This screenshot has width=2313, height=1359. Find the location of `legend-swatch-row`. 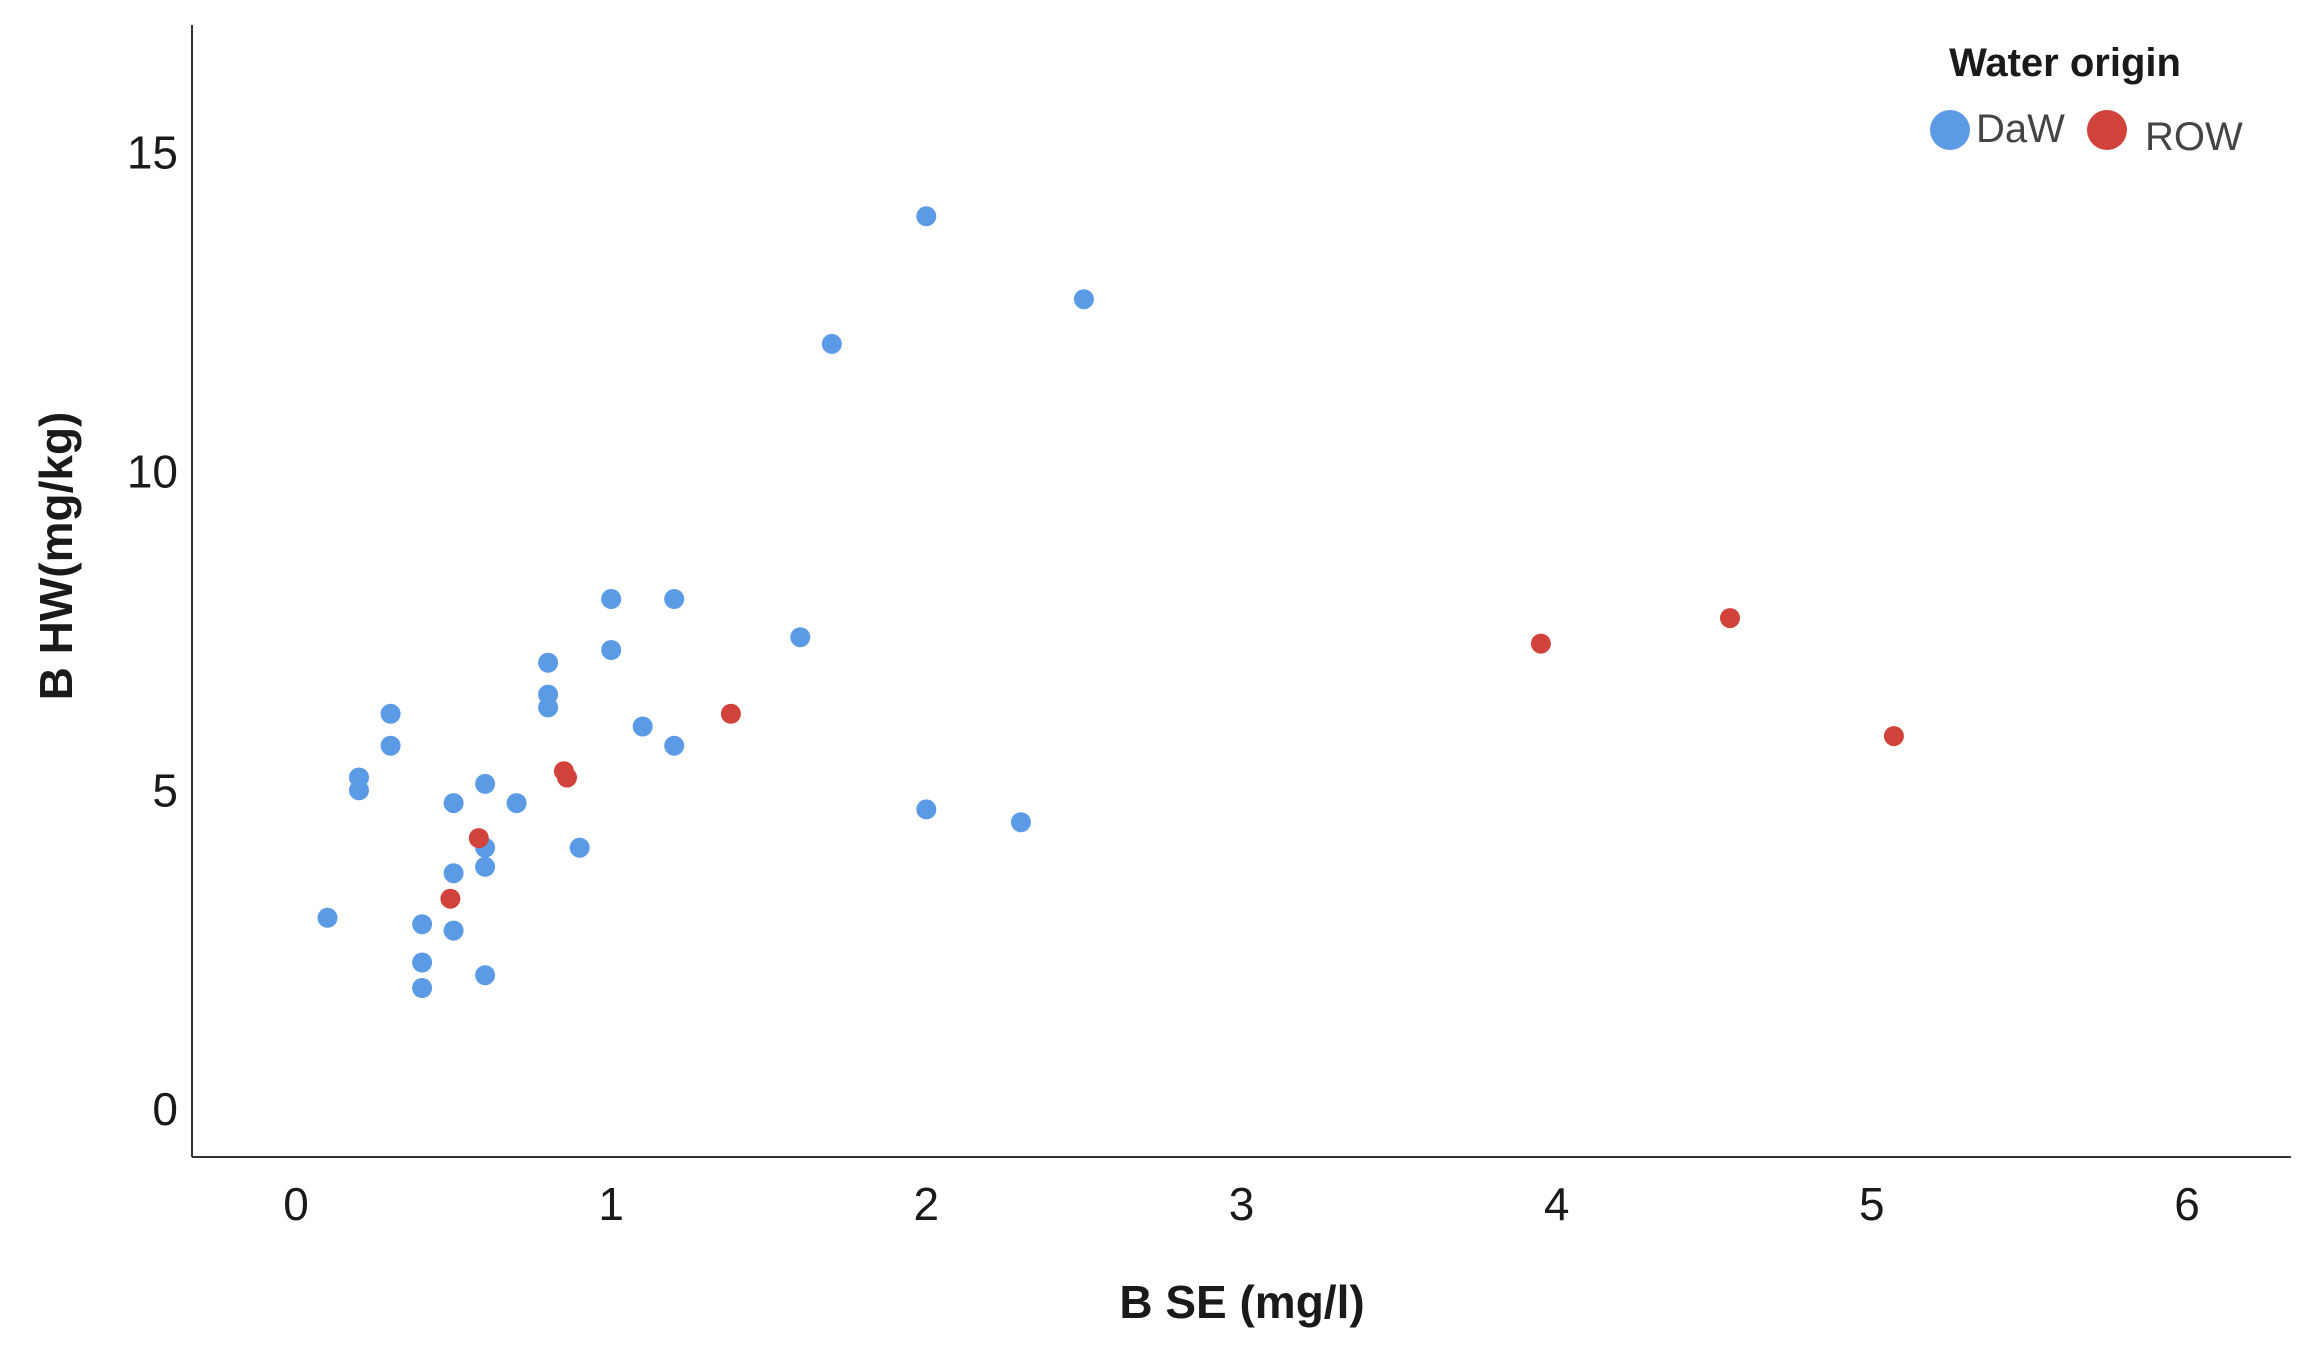

legend-swatch-row is located at coordinates (2107, 130).